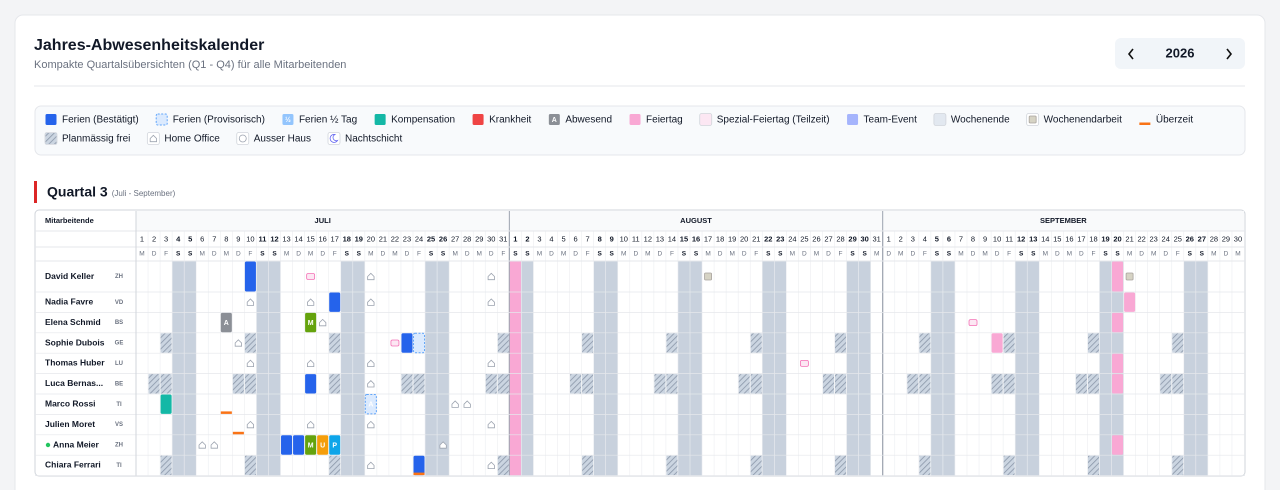 The height and width of the screenshot is (490, 1280). I want to click on day-number: 8, so click(600, 238).